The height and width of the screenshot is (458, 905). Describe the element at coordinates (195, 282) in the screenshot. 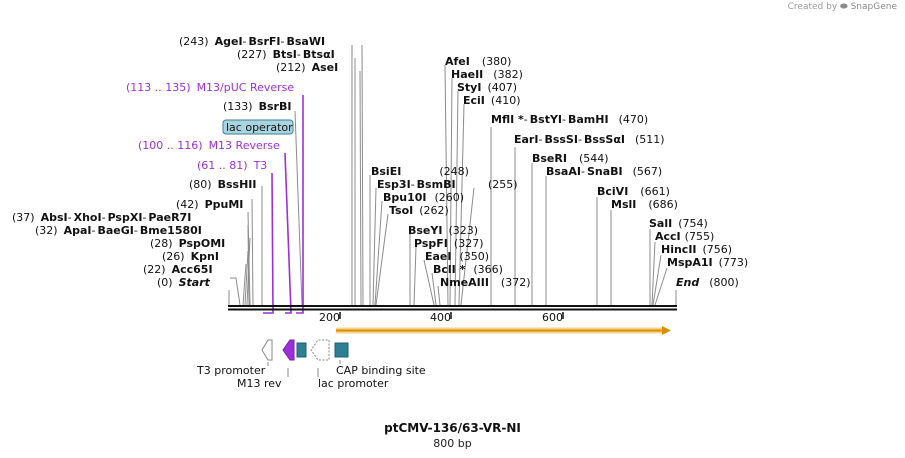

I see `enzyme-name: Start` at that location.